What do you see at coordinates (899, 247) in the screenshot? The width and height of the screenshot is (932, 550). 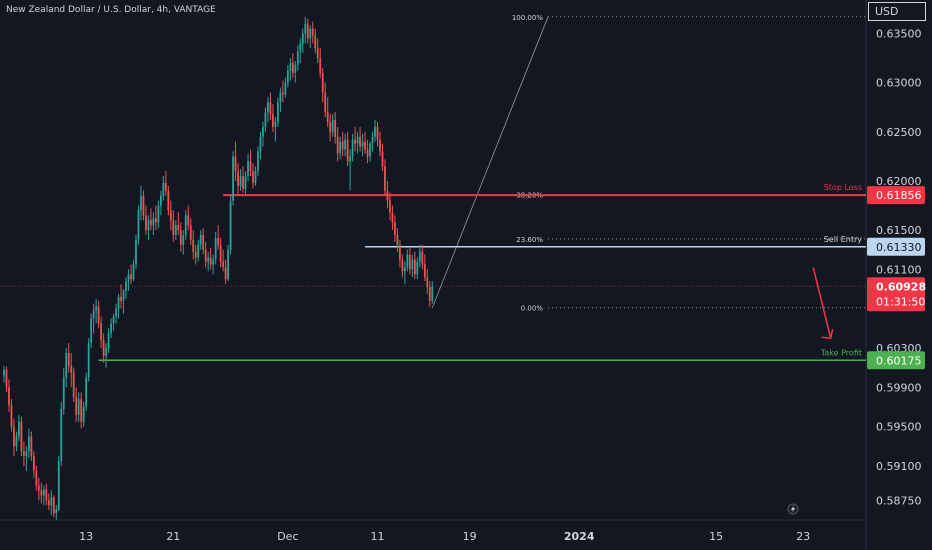 I see `level-price-text: 0.61330` at bounding box center [899, 247].